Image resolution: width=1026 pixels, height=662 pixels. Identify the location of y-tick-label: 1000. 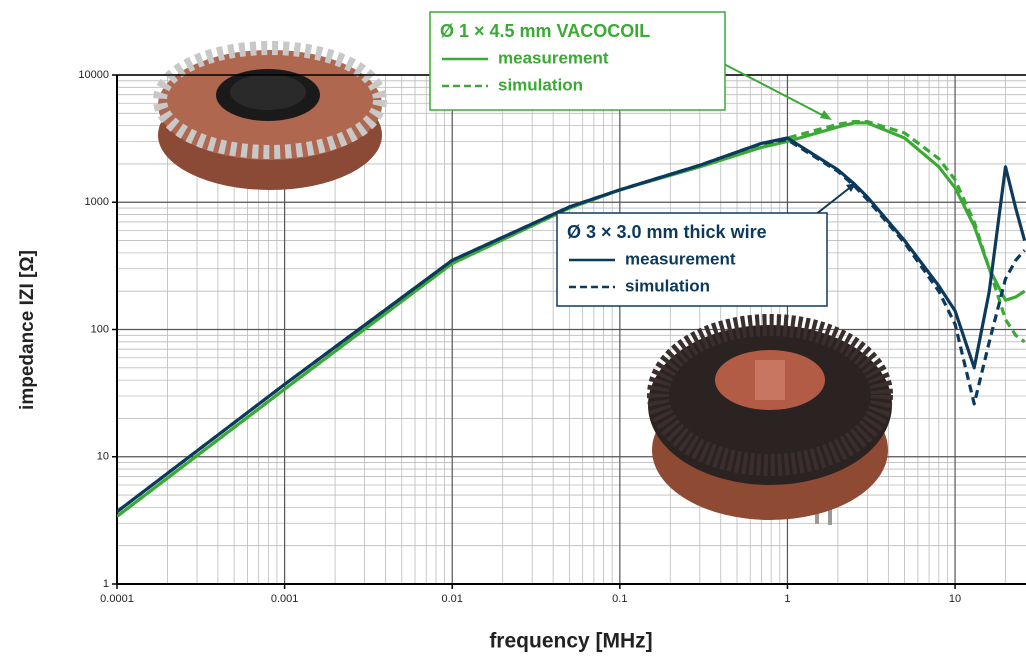
(97, 202).